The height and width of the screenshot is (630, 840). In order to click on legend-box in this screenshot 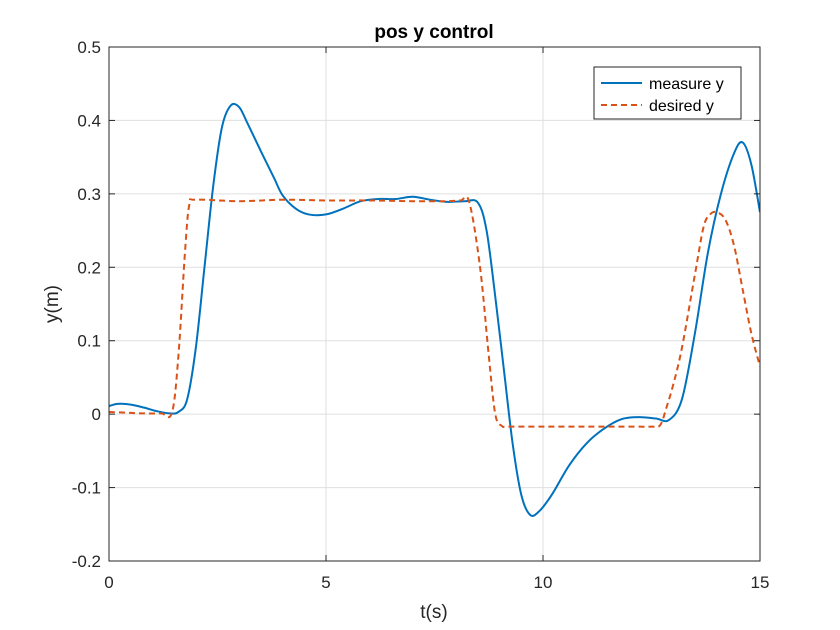, I will do `click(667, 93)`.